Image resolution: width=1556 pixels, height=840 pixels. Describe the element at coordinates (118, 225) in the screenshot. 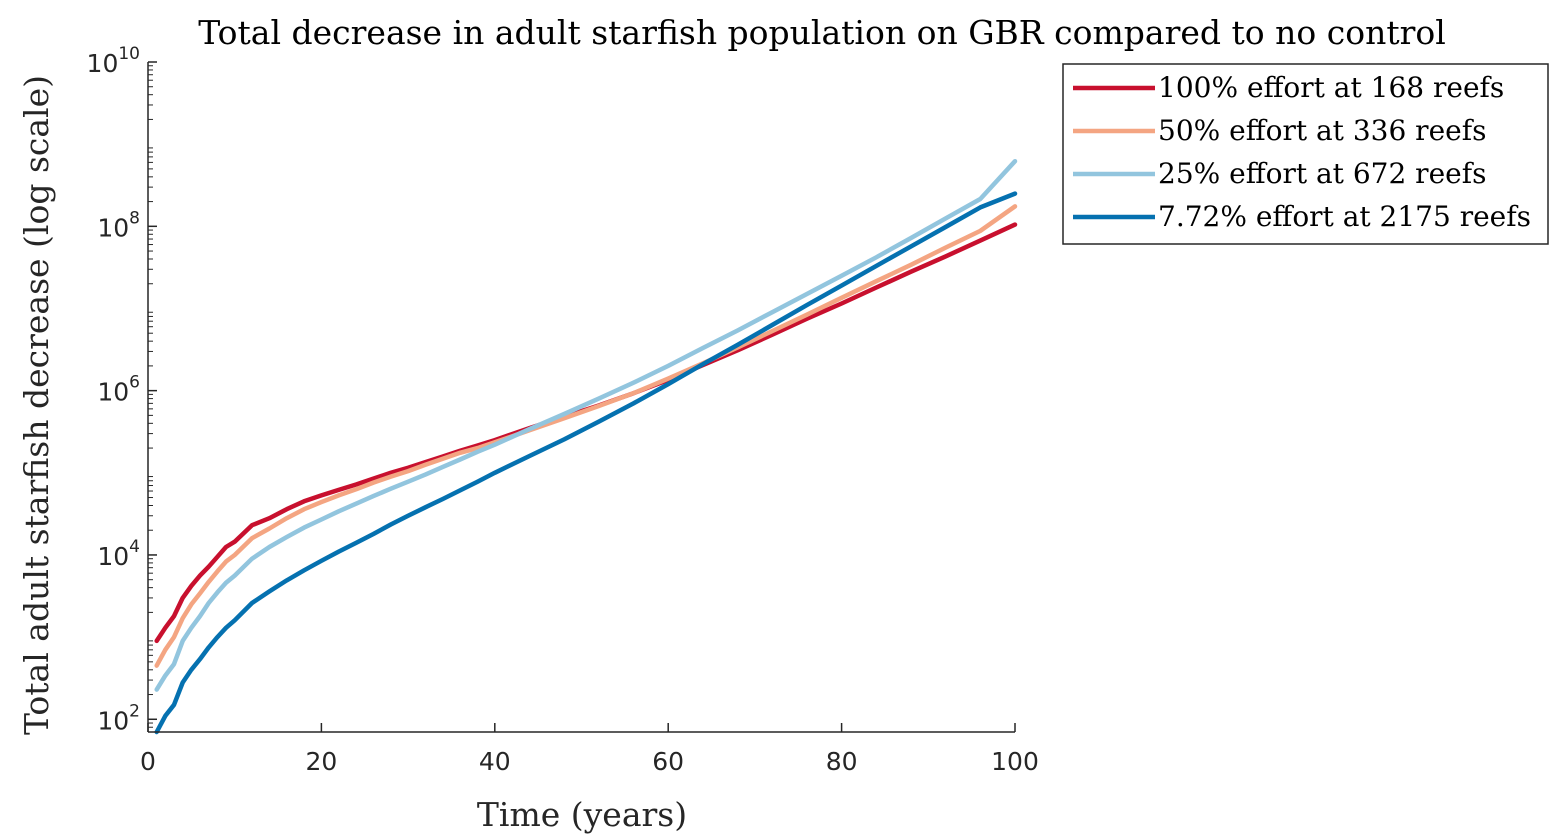

I see `y-tick-label: 10⁸` at that location.